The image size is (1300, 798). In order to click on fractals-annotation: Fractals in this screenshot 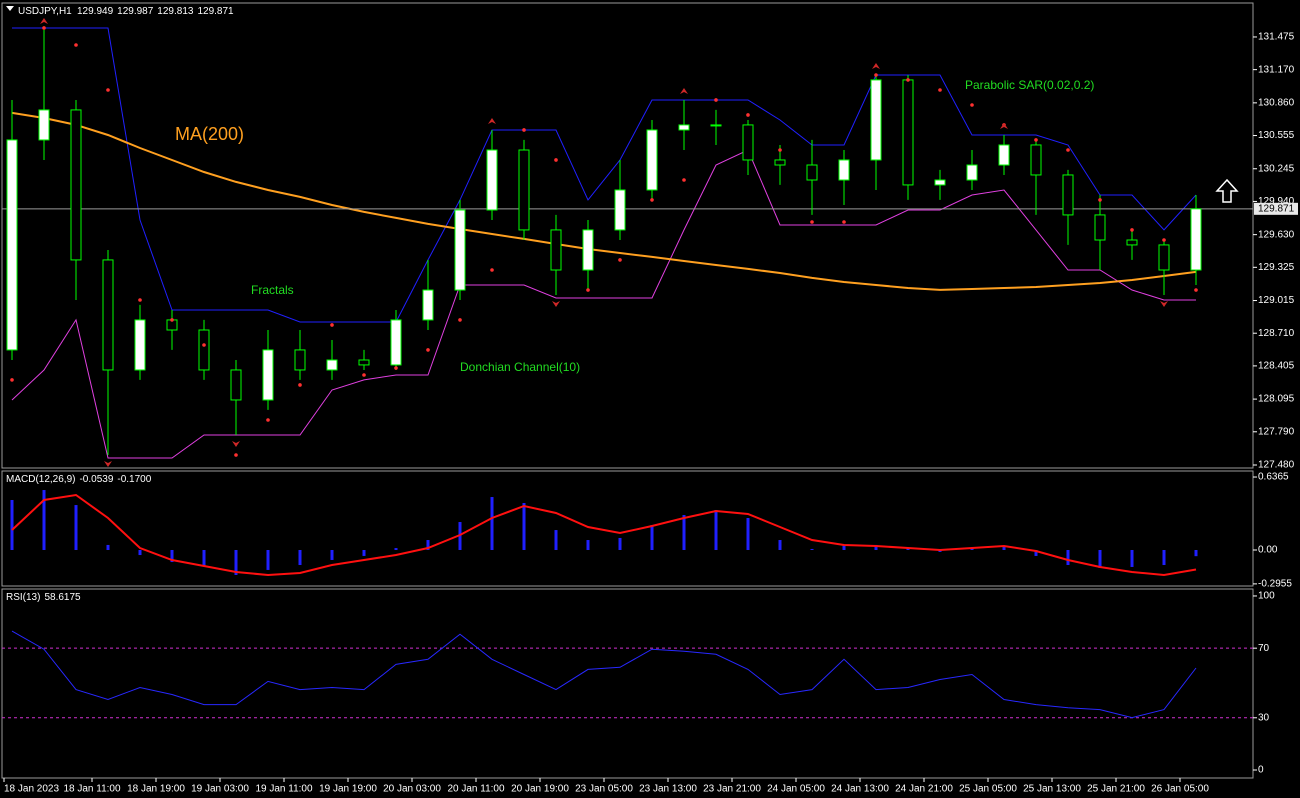, I will do `click(272, 290)`.